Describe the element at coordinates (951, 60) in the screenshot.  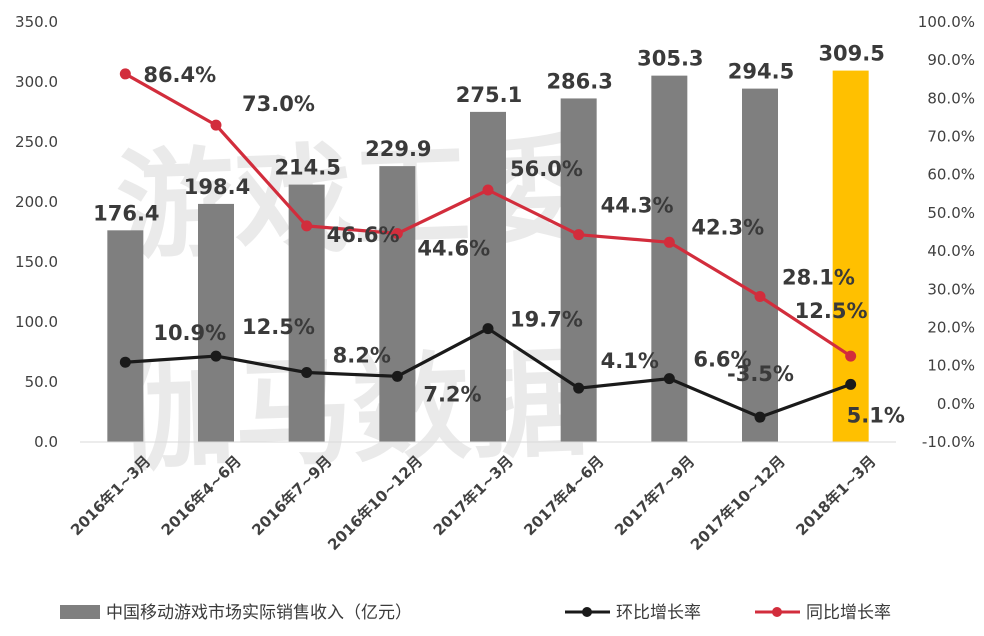
I see `y-right-tick-label: 90.0%` at that location.